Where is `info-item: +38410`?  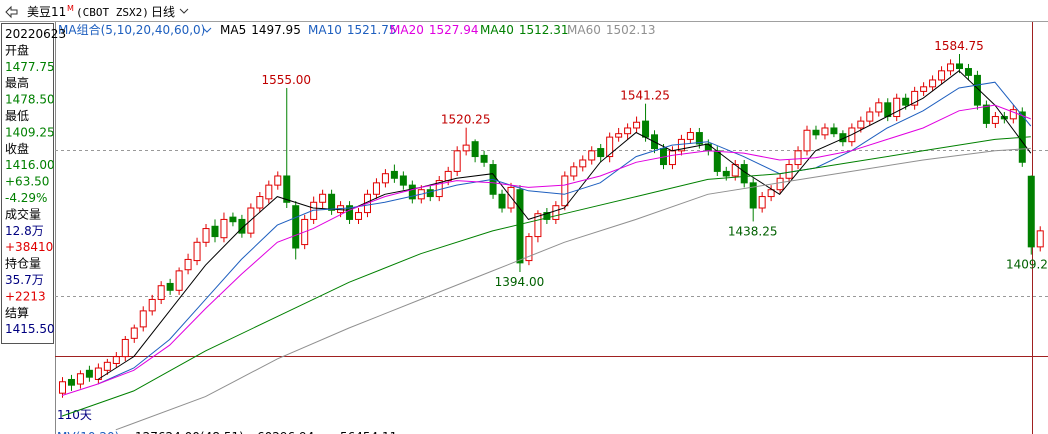
info-item: +38410 is located at coordinates (29, 247).